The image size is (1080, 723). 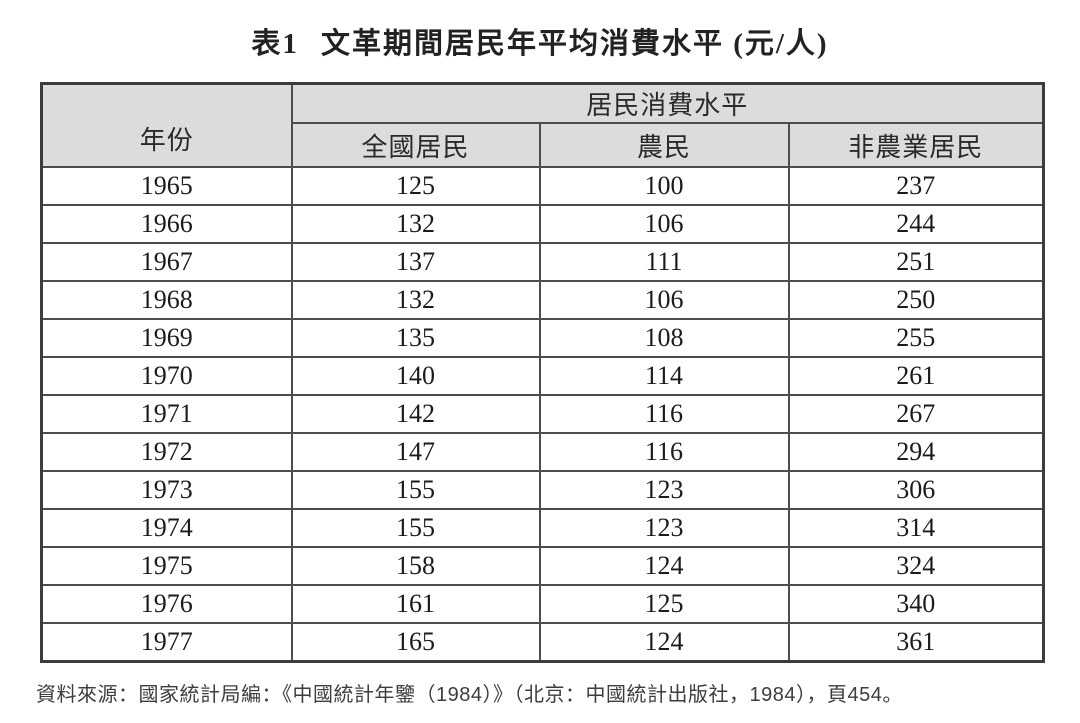 I want to click on value-cell: 114, so click(x=664, y=376).